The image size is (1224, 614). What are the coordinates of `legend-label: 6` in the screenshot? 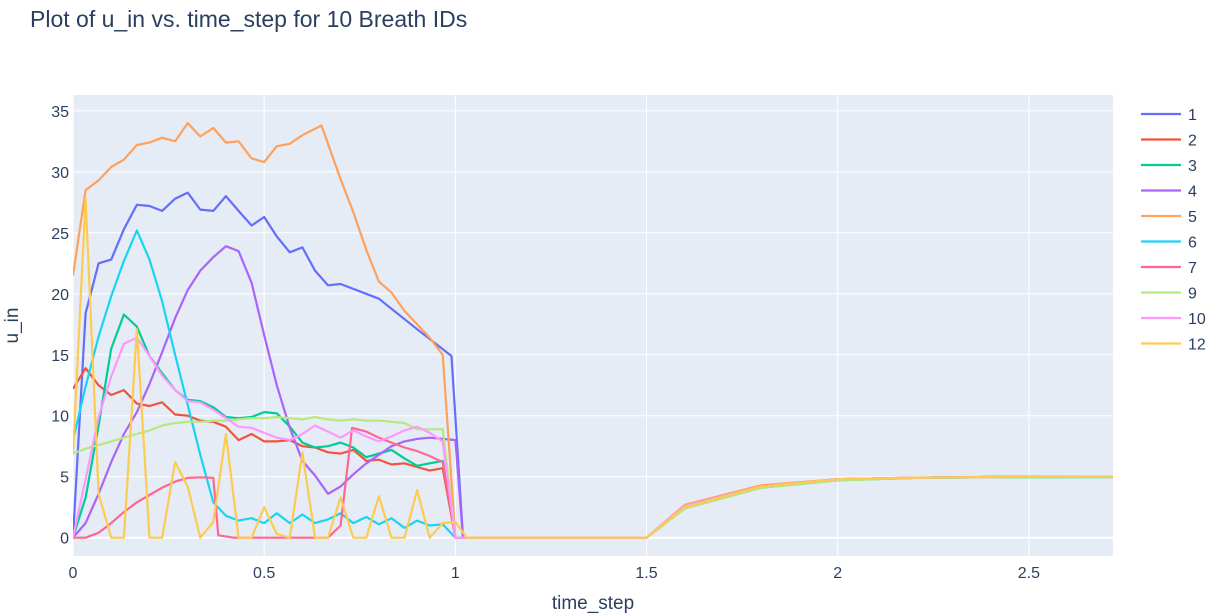 It's located at (1192, 243).